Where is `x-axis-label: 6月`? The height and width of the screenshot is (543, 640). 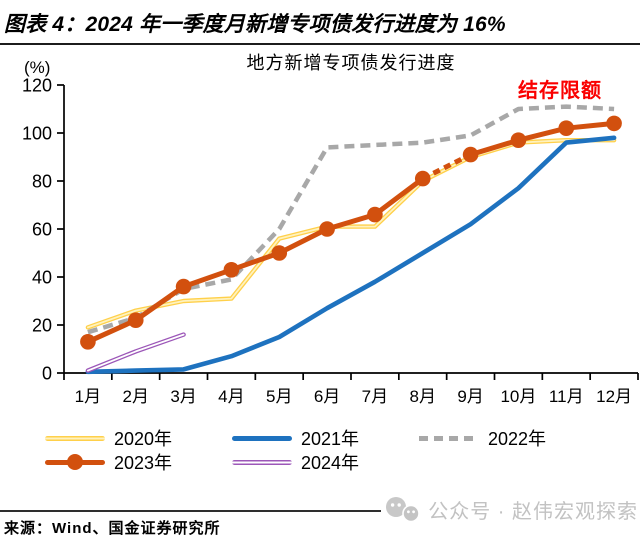 x-axis-label: 6月 is located at coordinates (327, 396).